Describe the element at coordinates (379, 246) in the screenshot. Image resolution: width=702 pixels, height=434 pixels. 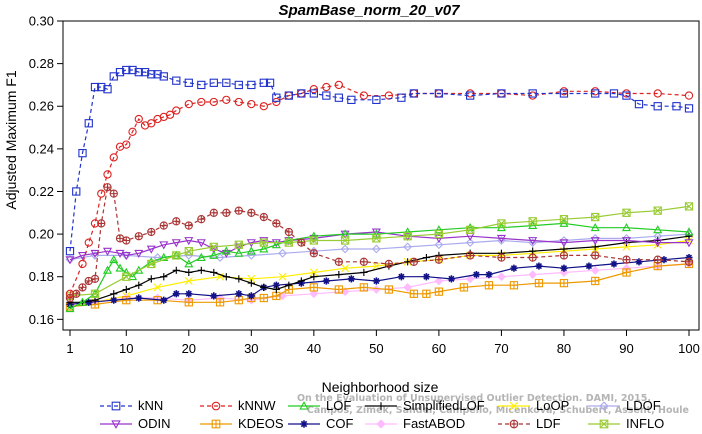
I see `series-odin` at that location.